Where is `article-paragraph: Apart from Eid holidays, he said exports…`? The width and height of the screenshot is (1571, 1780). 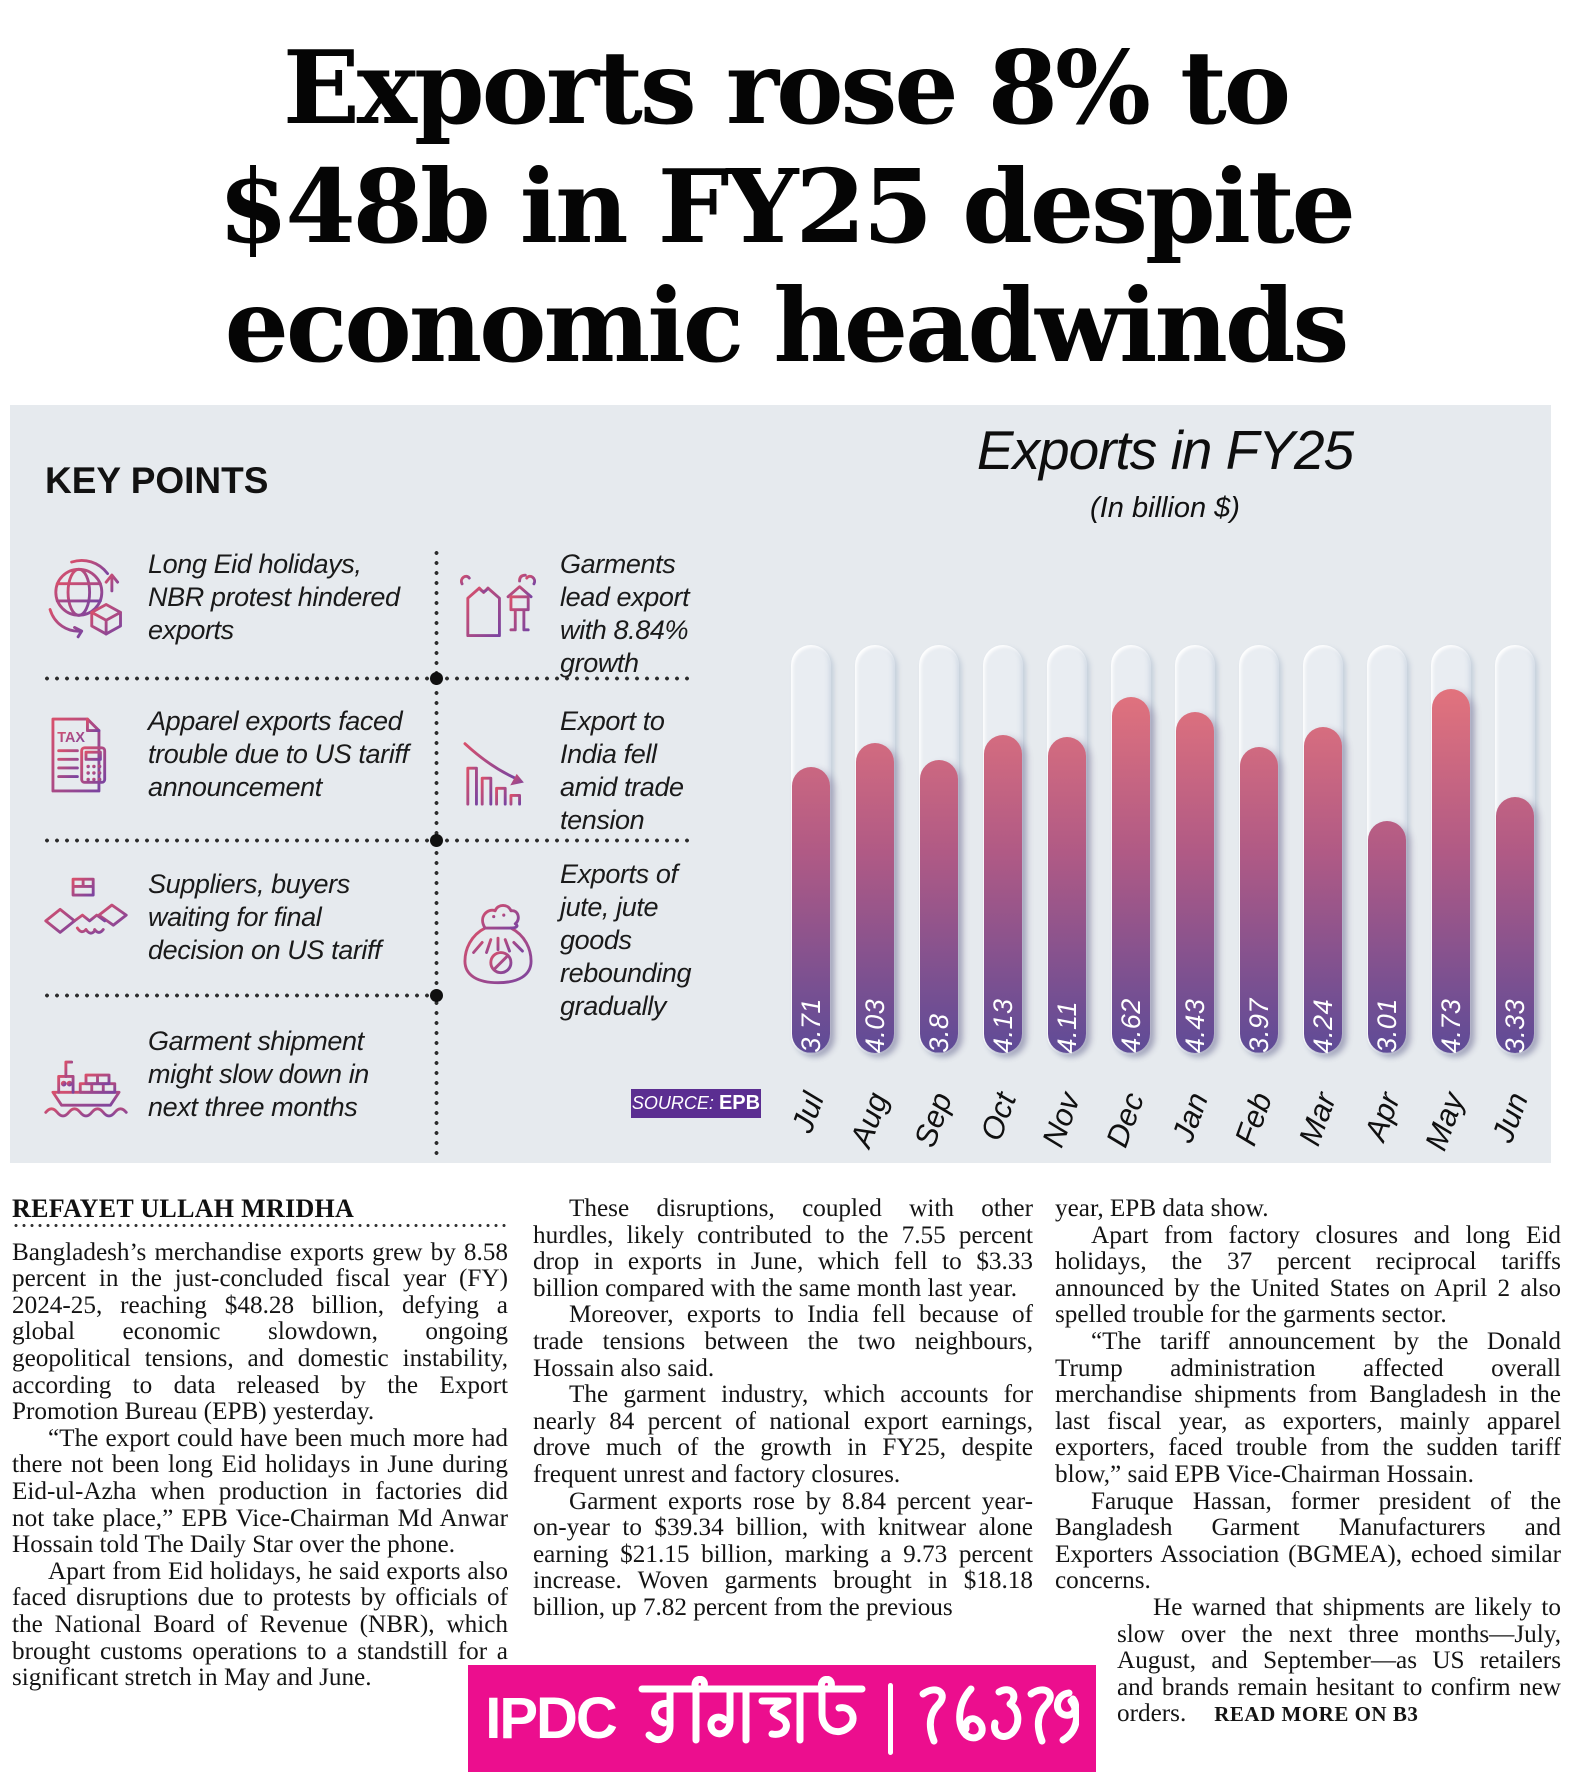
article-paragraph: Apart from Eid holidays, he said exports… is located at coordinates (260, 1624).